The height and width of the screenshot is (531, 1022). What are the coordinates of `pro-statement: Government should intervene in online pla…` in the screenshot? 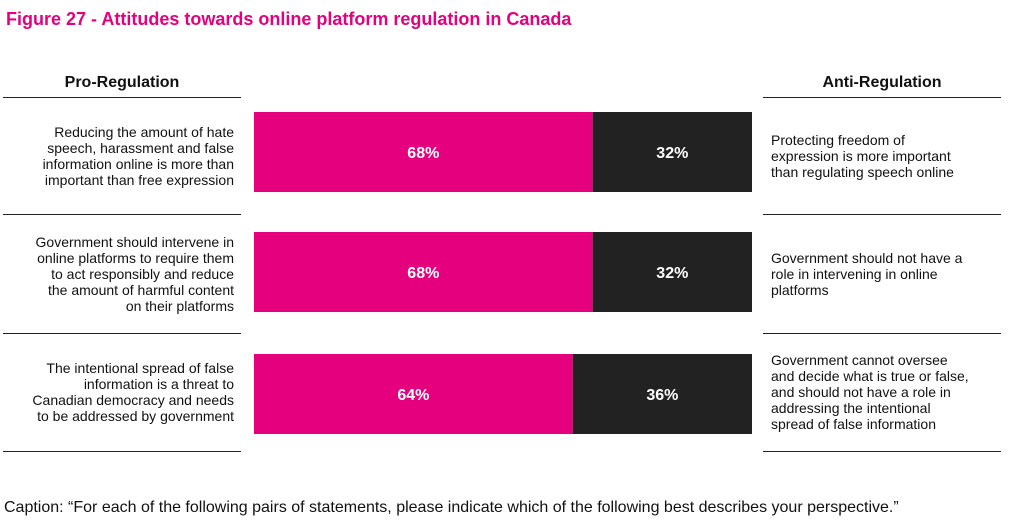 It's located at (118, 273).